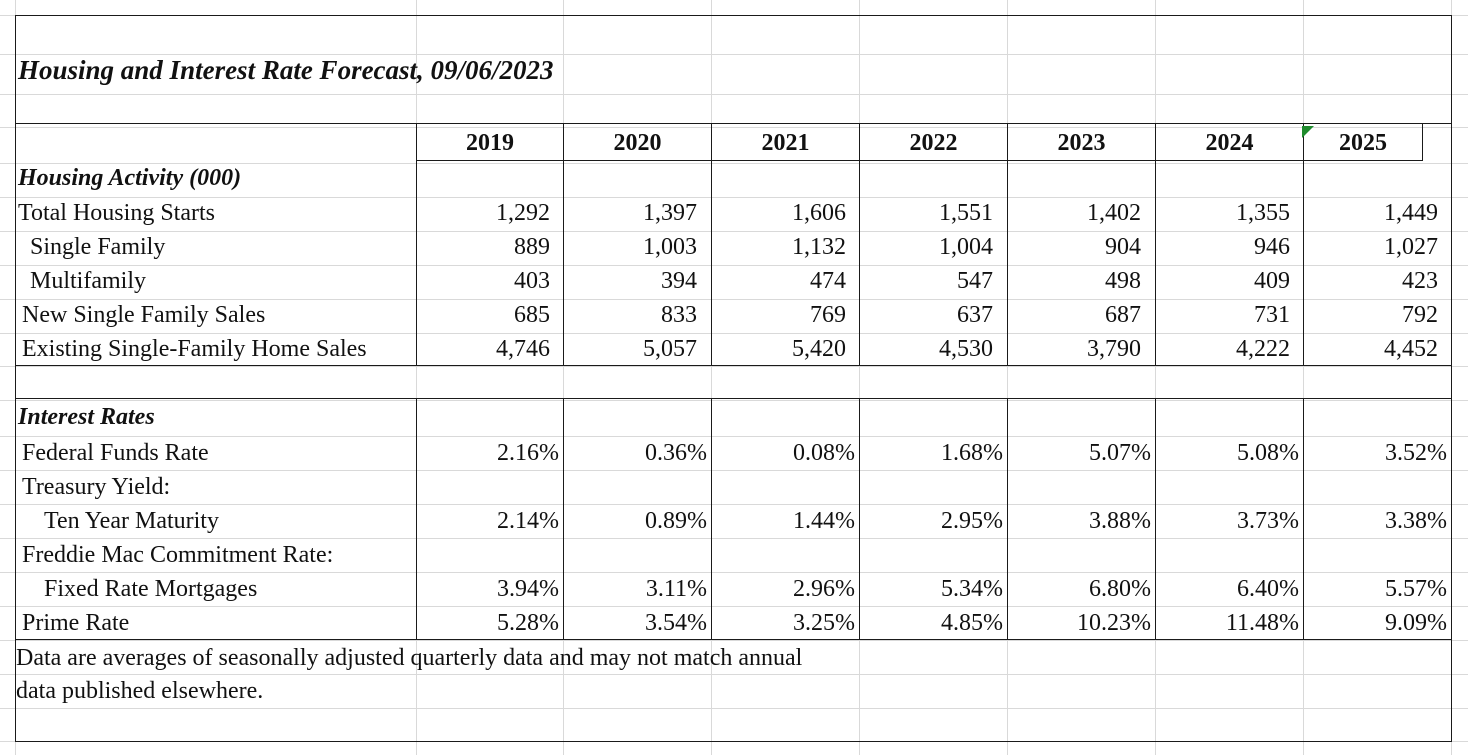 Image resolution: width=1468 pixels, height=755 pixels. Describe the element at coordinates (1268, 521) in the screenshot. I see `interest-cell-2-5: 3.73%` at that location.